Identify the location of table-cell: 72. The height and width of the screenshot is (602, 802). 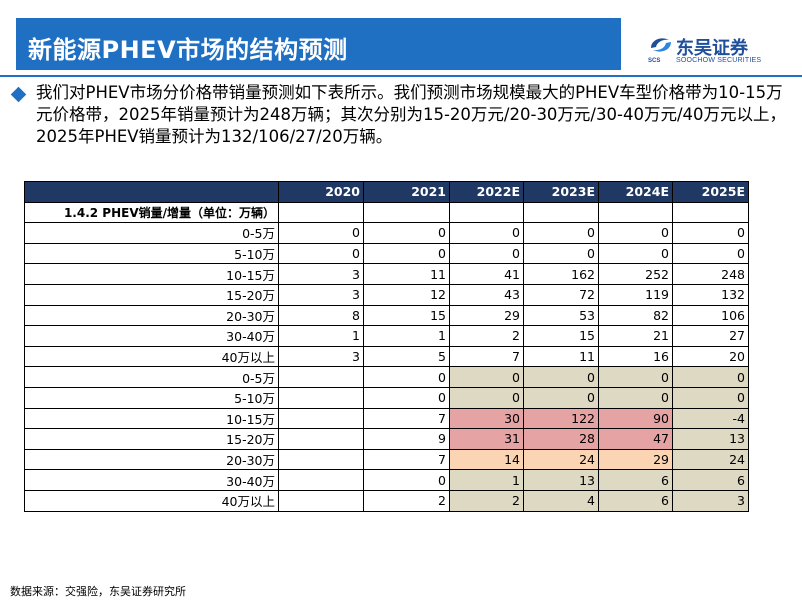
(561, 294).